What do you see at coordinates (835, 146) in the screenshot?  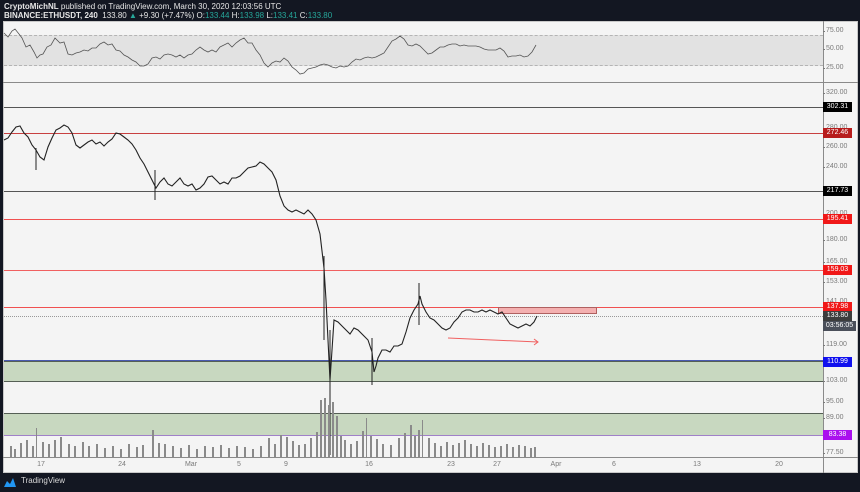 I see `price-tick: 260.00` at bounding box center [835, 146].